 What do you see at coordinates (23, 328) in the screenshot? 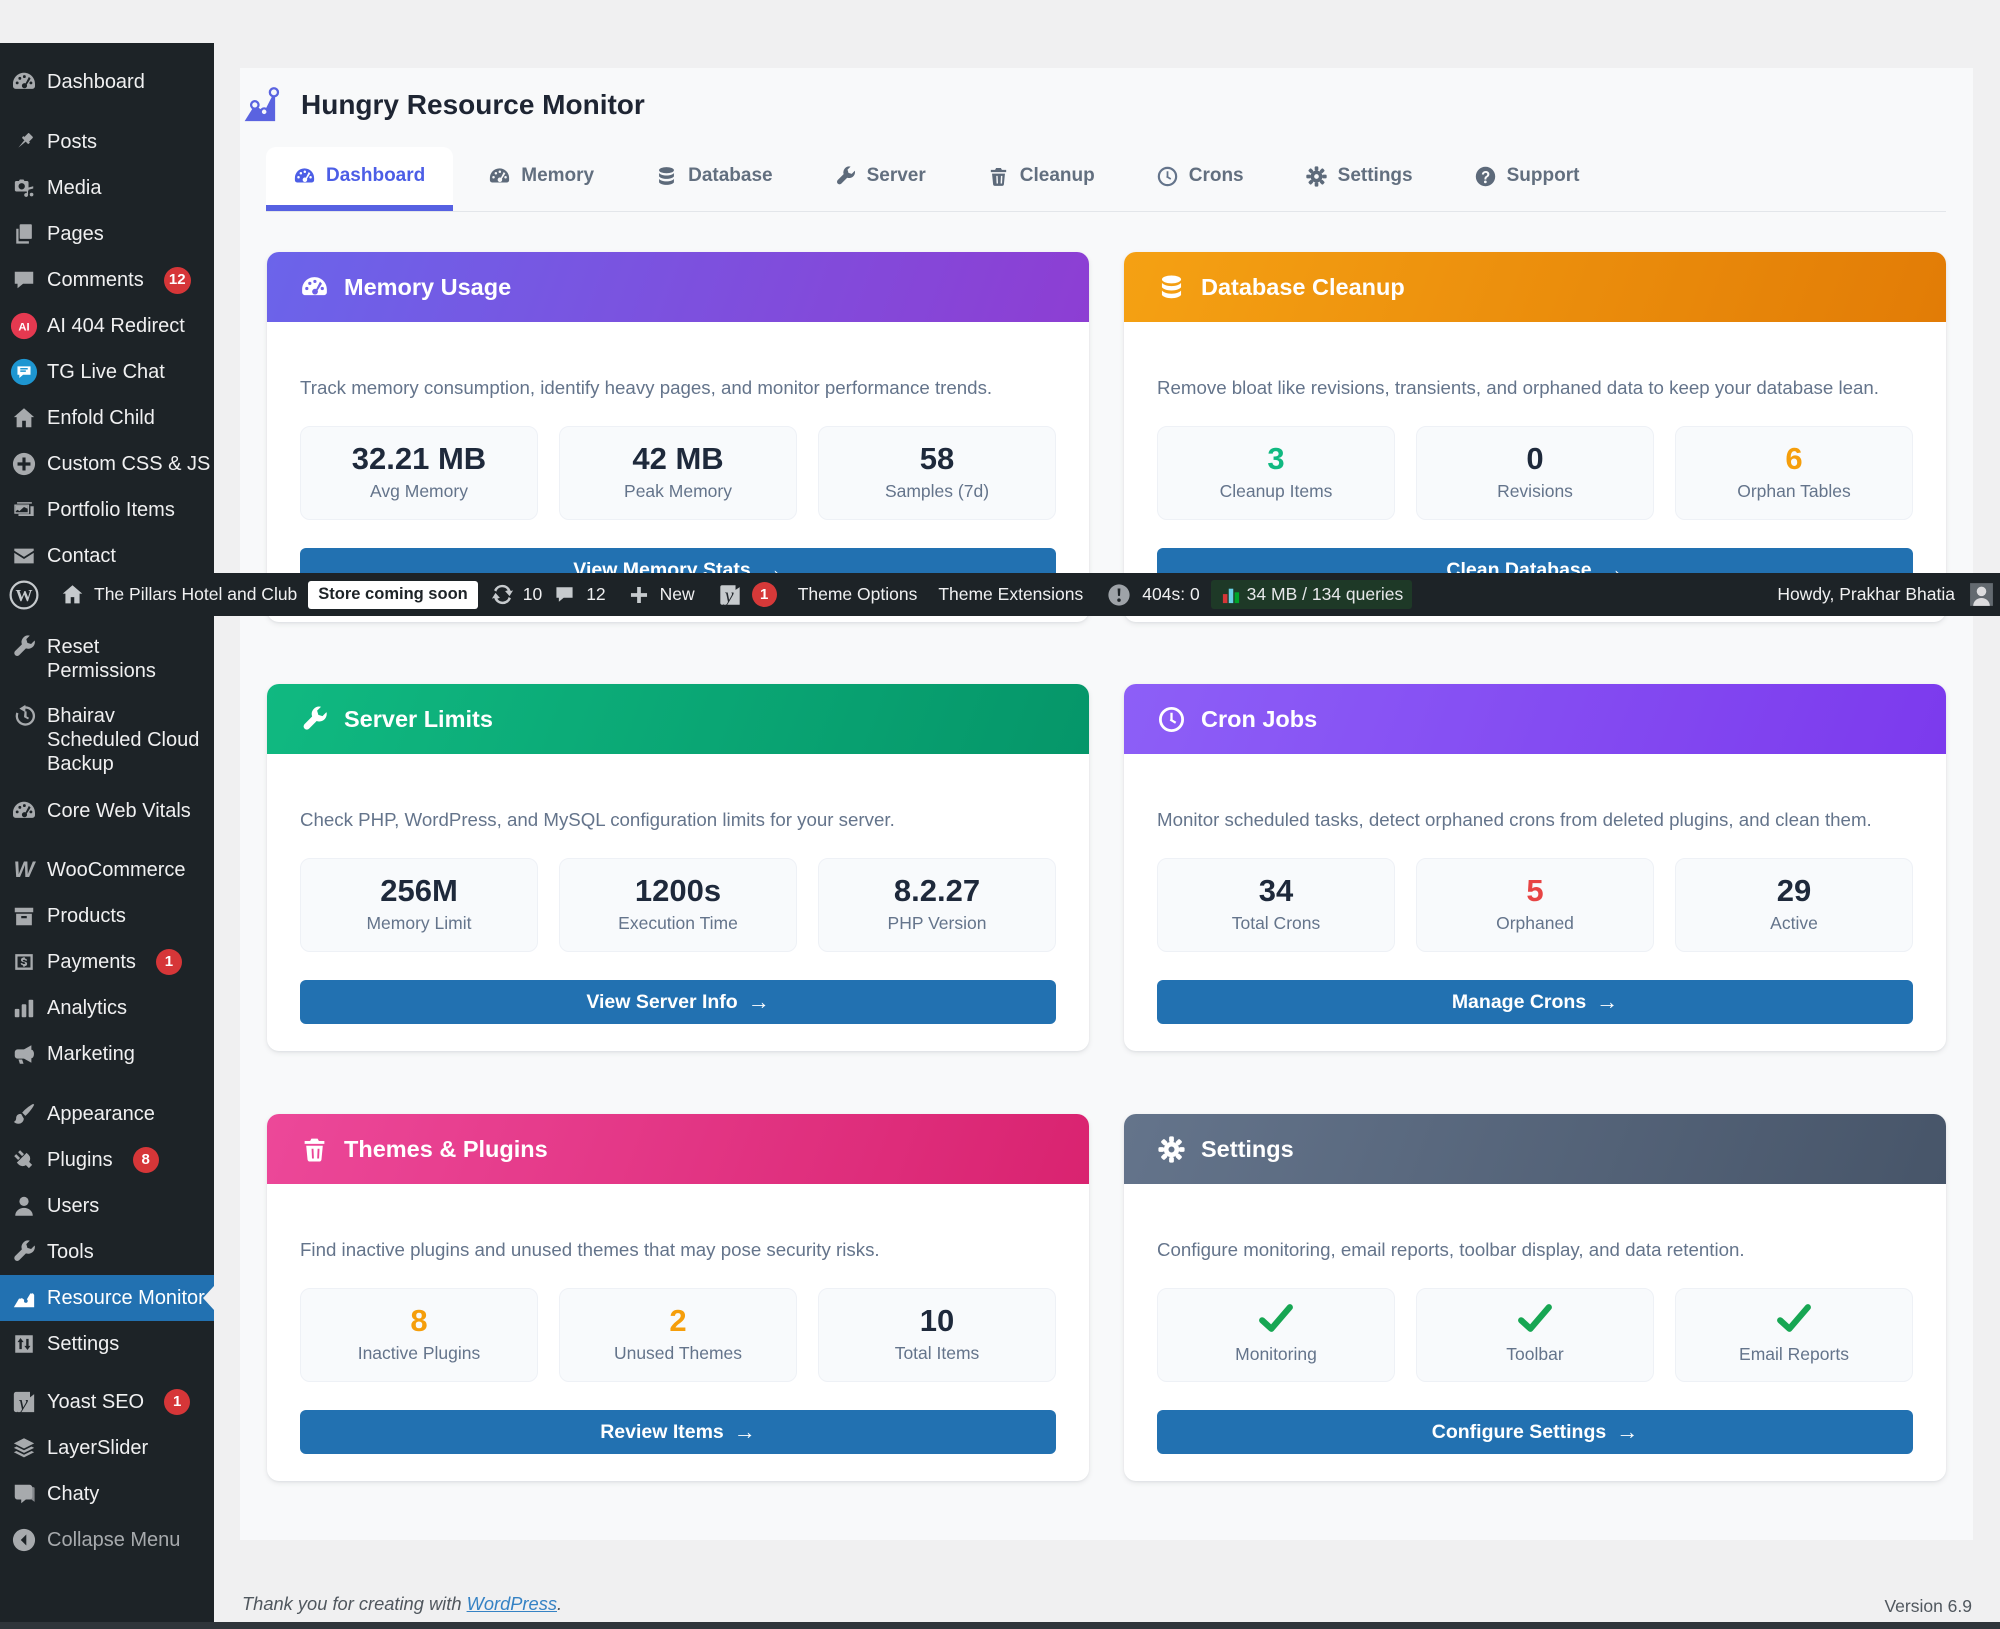
I see `svg-text: AI` at bounding box center [23, 328].